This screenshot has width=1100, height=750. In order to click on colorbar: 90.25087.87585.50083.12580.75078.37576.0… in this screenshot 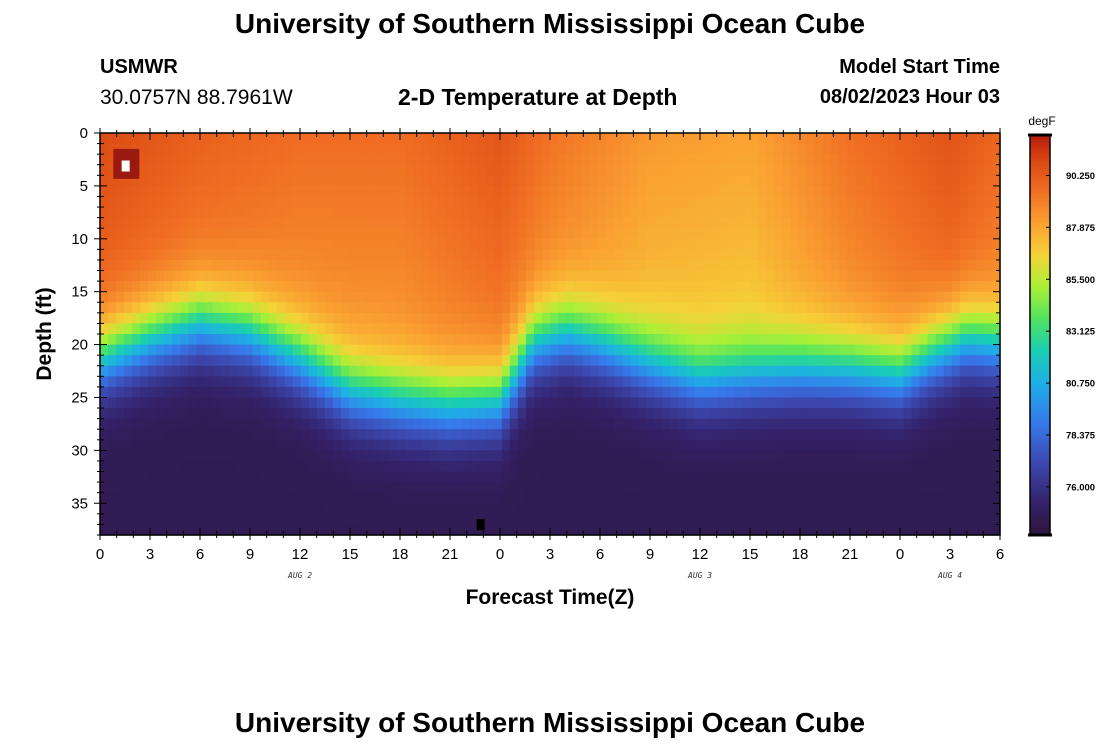, I will do `click(1062, 325)`.